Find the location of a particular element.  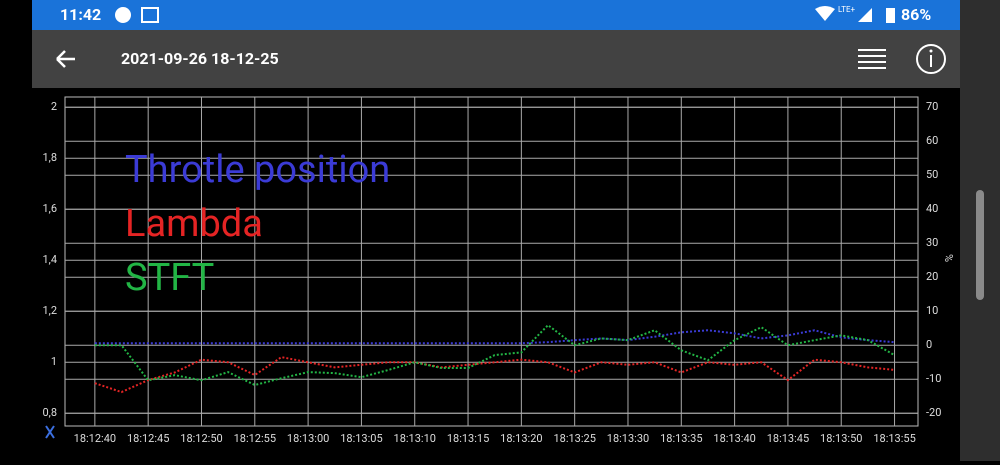

y-tick-label: 1 is located at coordinates (54, 361).